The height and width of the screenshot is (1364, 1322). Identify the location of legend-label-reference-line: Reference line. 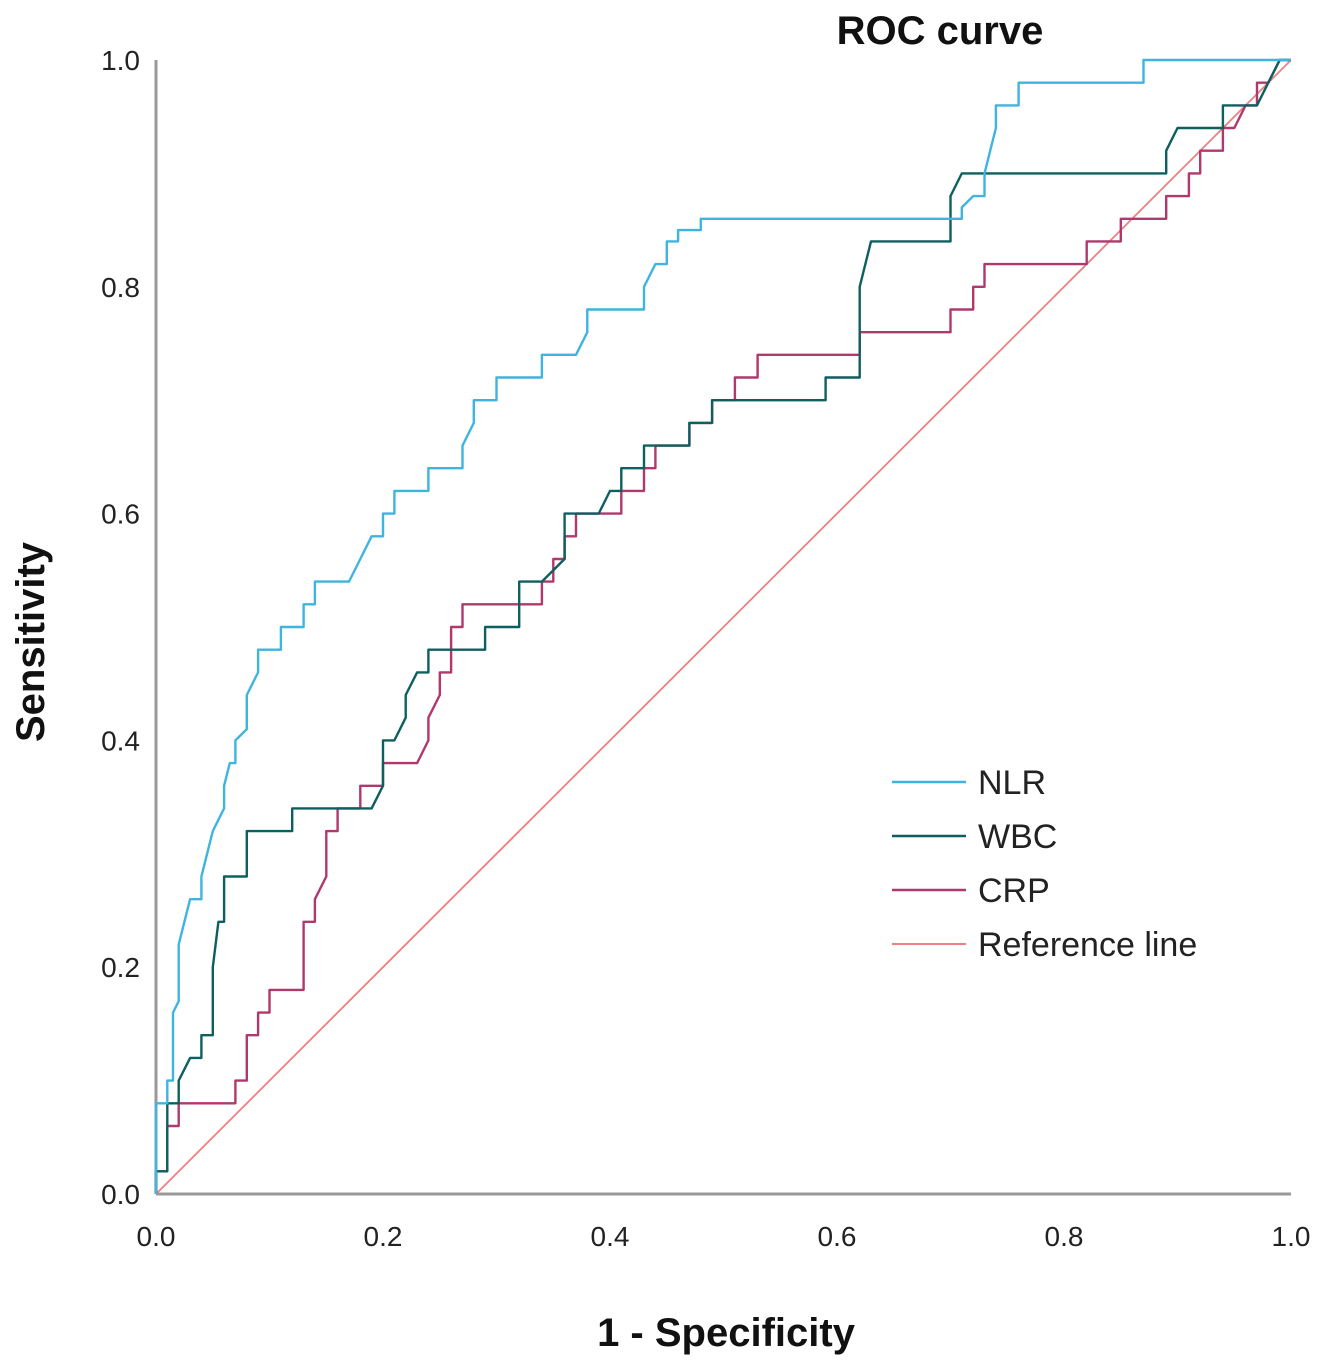
(1087, 945).